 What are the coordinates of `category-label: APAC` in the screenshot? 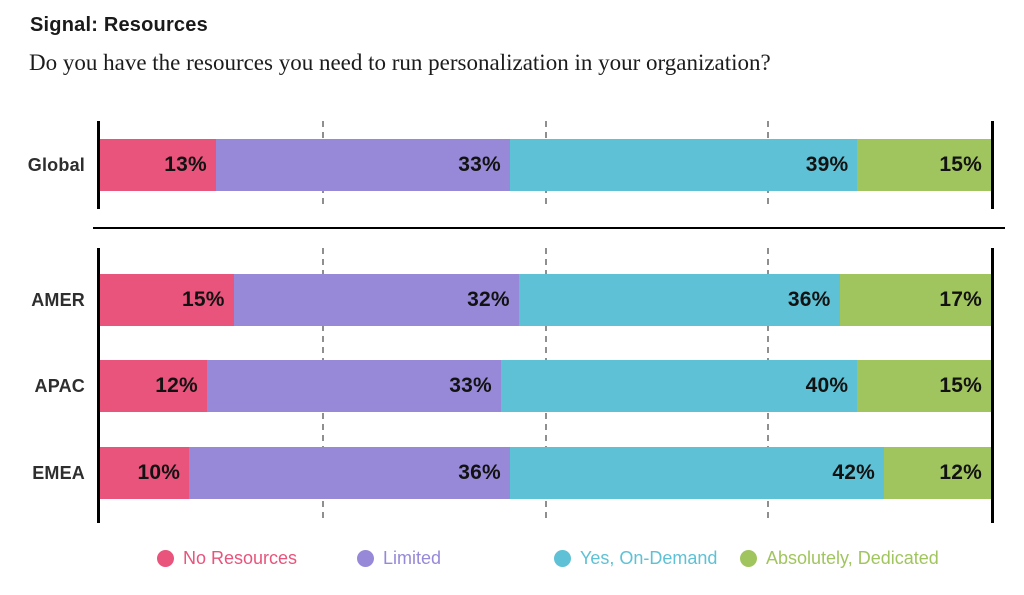 It's located at (59, 385).